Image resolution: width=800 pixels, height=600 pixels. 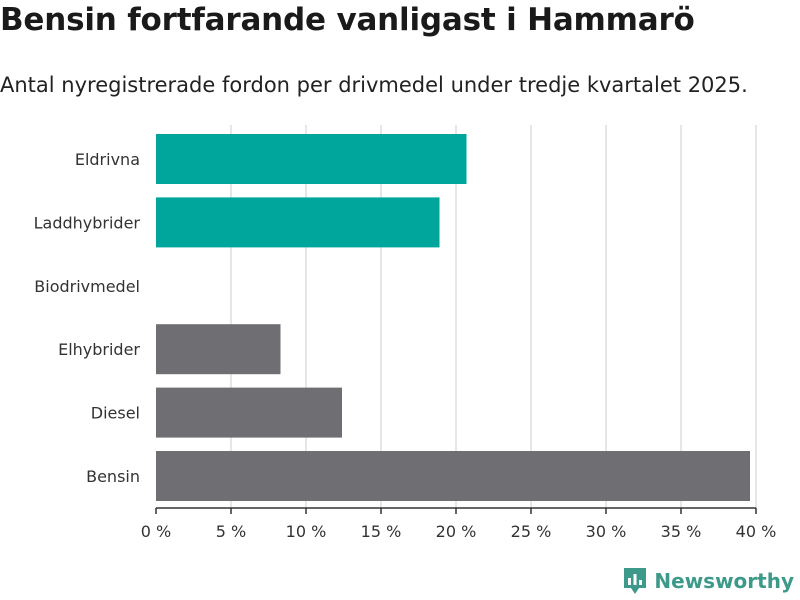 What do you see at coordinates (306, 531) in the screenshot?
I see `x-tick-label-10: 10 %` at bounding box center [306, 531].